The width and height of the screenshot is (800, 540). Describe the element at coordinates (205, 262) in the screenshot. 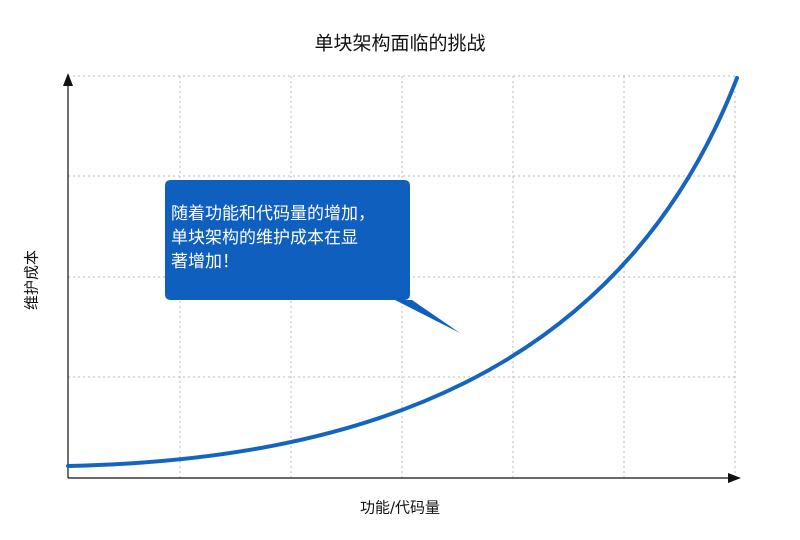

I see `callout-text: 著增加！` at that location.